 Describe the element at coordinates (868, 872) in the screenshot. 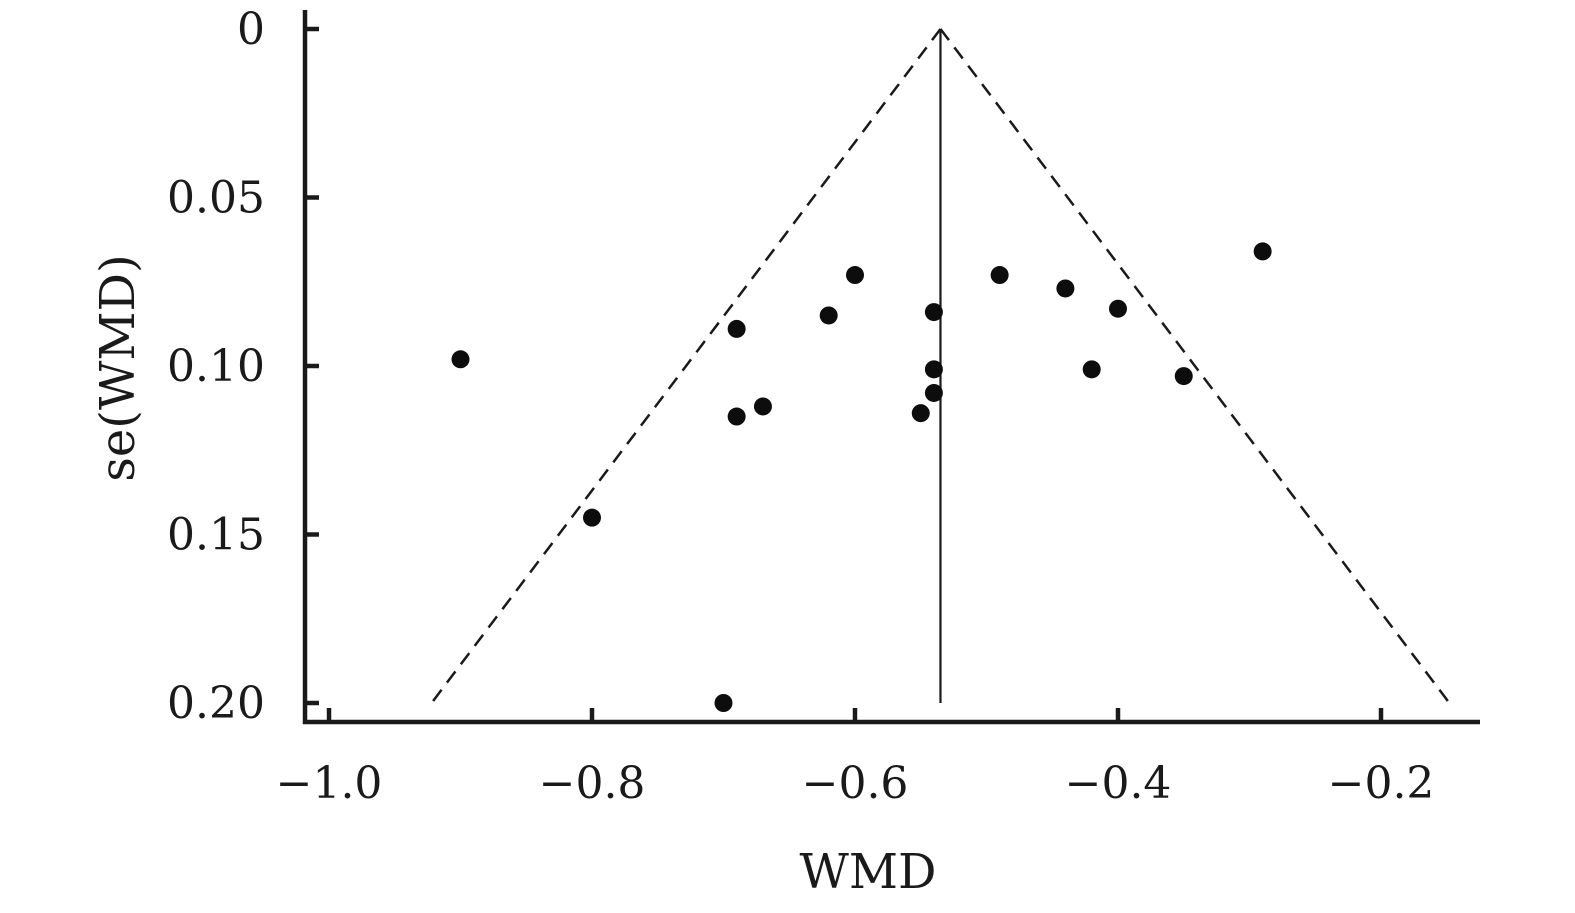

I see `x-axis-title: WMD` at that location.